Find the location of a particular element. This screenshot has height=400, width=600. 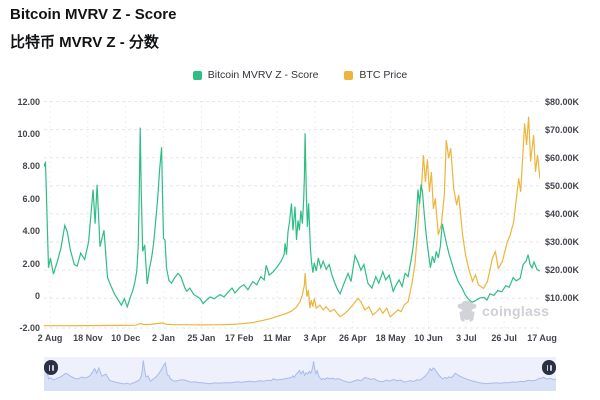

range-navigator is located at coordinates (300, 374).